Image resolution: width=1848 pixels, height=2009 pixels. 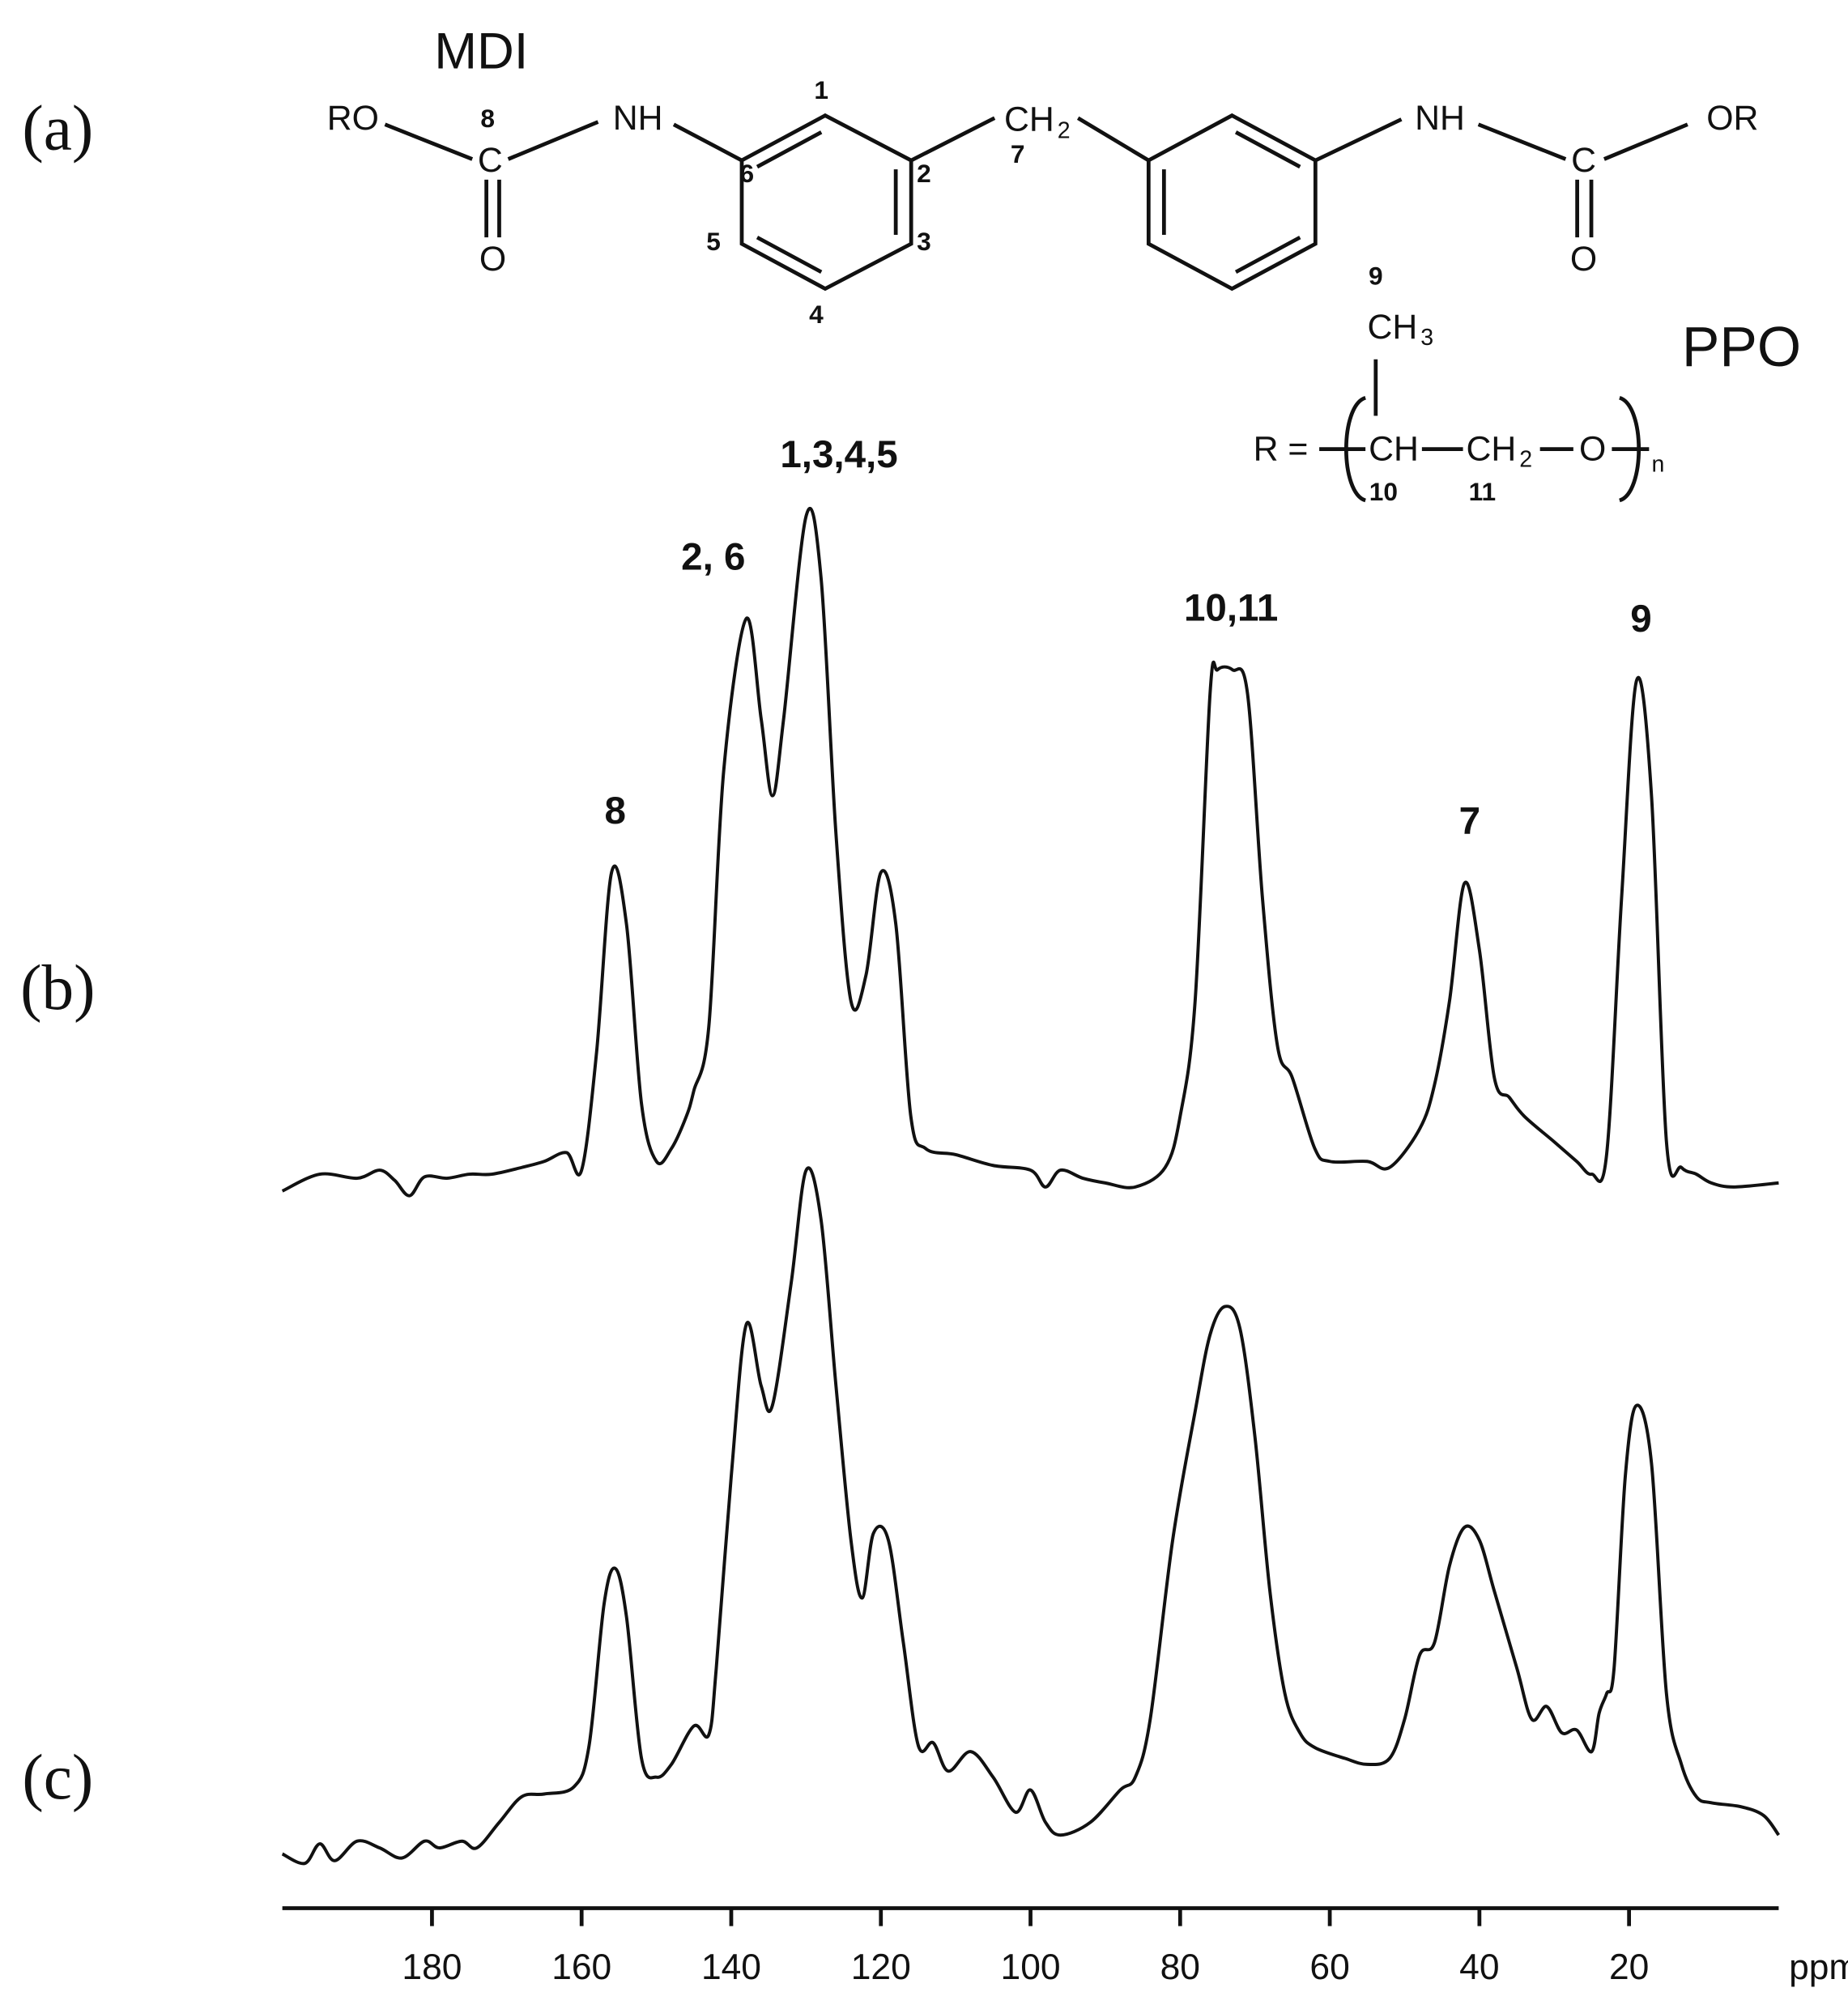 I want to click on series-label: (b), so click(x=57, y=988).